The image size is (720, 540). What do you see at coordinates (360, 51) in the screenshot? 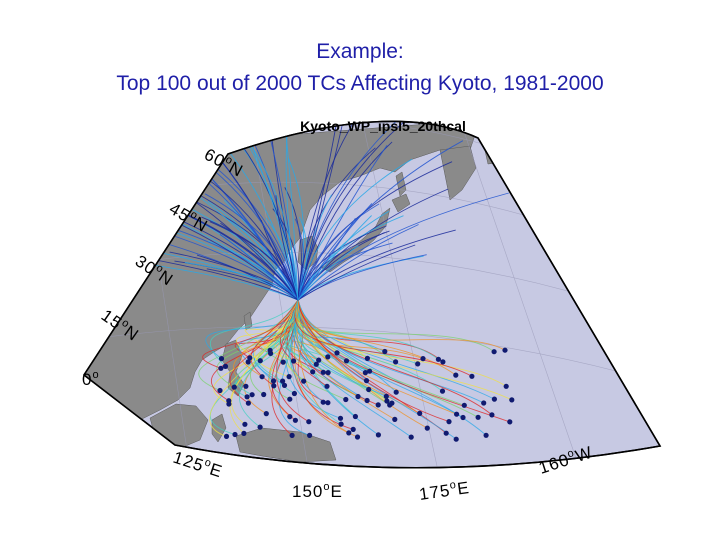
I see `slide-title-line1: Example:` at bounding box center [360, 51].